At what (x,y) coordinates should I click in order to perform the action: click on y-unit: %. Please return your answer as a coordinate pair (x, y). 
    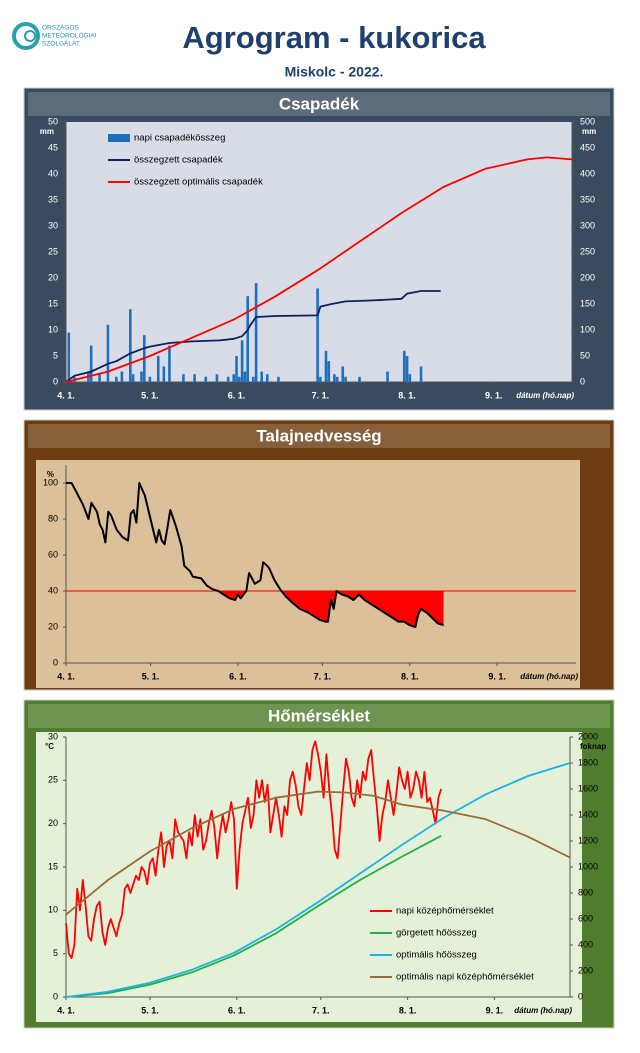
    Looking at the image, I should click on (50, 474).